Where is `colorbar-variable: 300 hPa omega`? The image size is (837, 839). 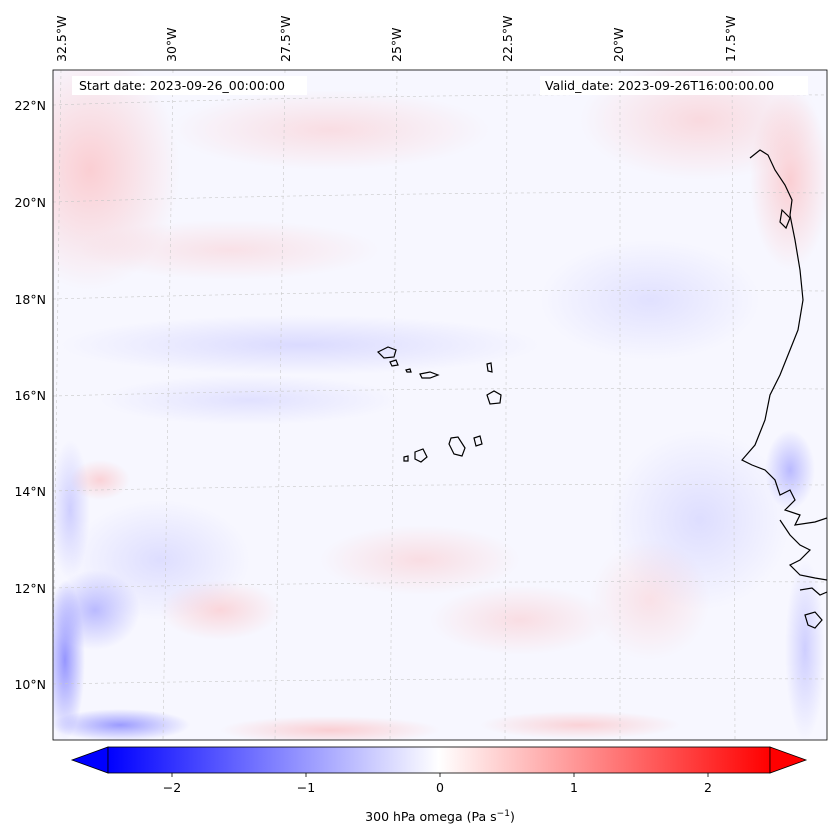 colorbar-variable: 300 hPa omega is located at coordinates (413, 816).